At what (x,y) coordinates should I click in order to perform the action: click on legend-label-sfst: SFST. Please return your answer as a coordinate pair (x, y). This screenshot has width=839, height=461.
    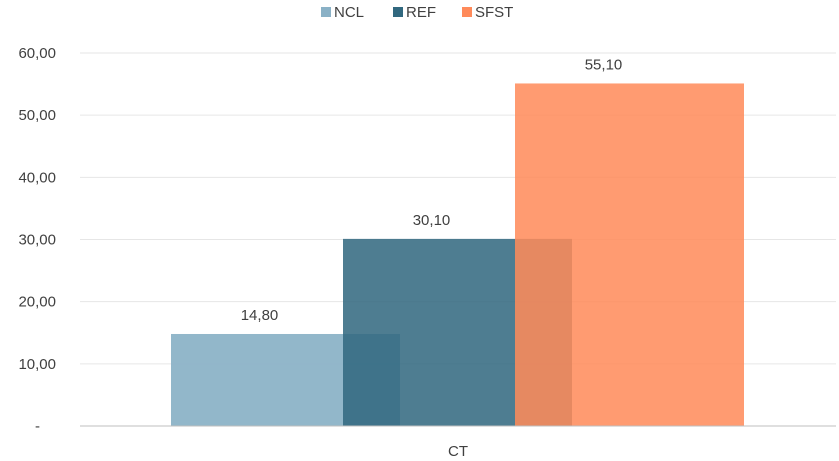
    Looking at the image, I should click on (494, 12).